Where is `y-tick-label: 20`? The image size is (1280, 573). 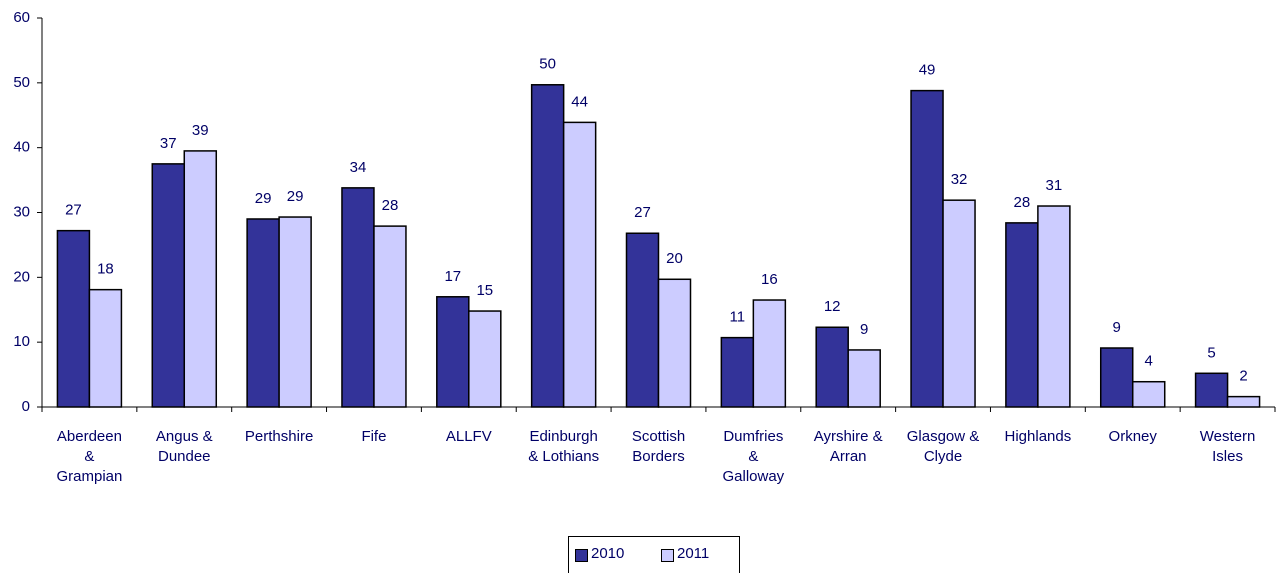
y-tick-label: 20 is located at coordinates (21, 276).